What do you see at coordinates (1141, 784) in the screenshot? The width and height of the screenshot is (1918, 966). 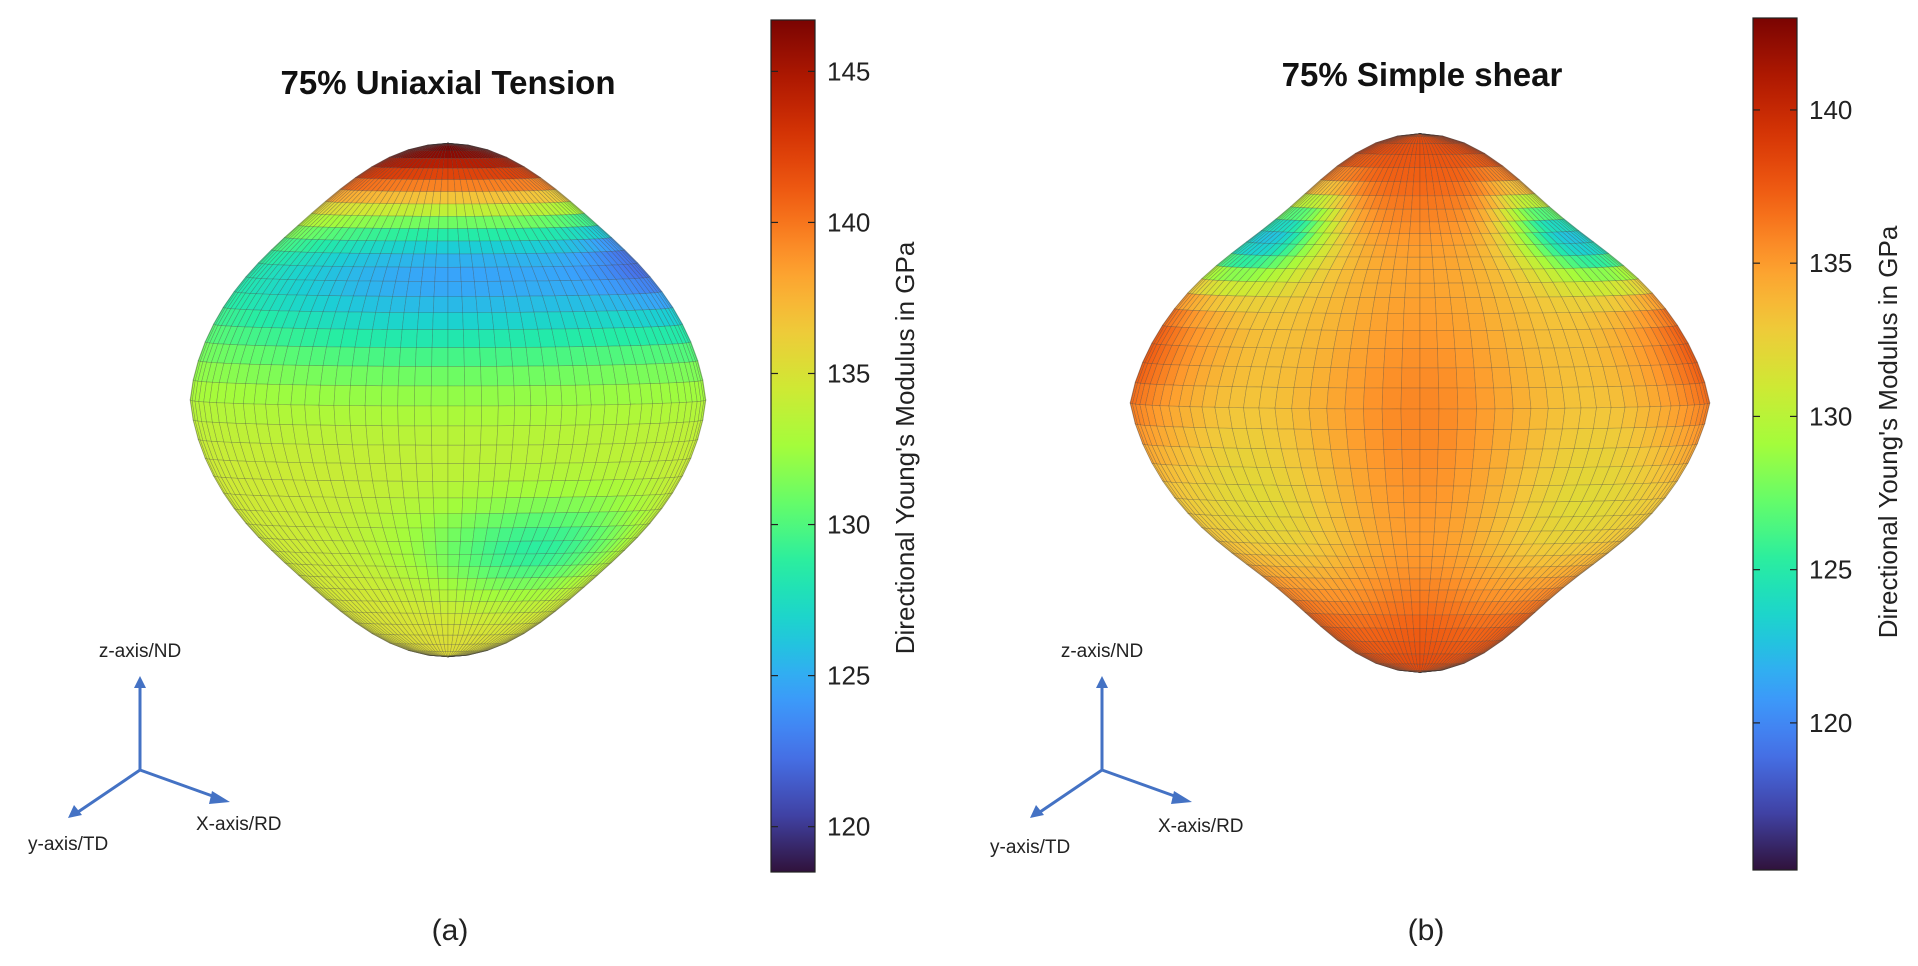 I see `x-axis-arrow-b` at bounding box center [1141, 784].